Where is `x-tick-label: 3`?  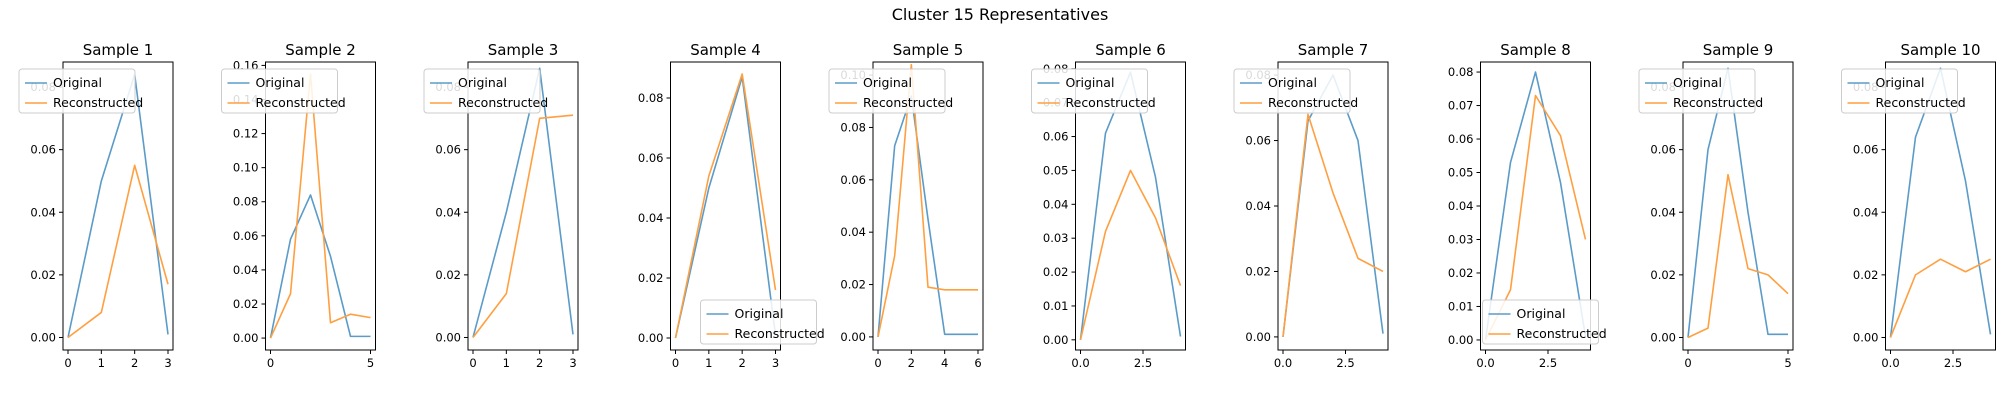
x-tick-label: 3 is located at coordinates (775, 363).